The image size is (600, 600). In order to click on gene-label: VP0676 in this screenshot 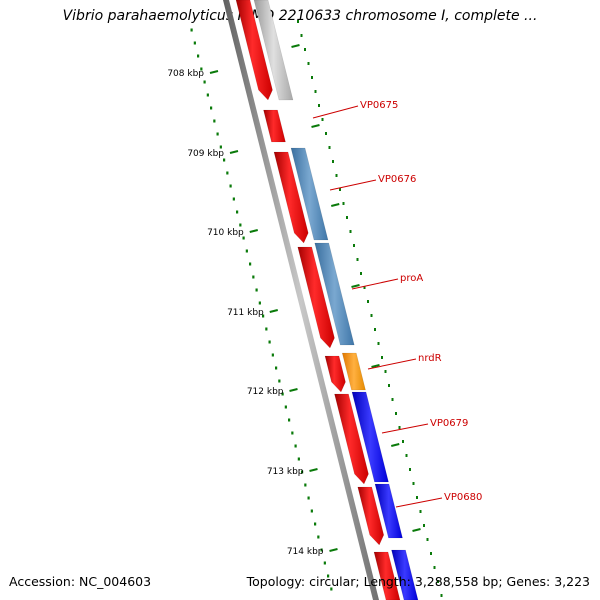, I will do `click(397, 179)`.